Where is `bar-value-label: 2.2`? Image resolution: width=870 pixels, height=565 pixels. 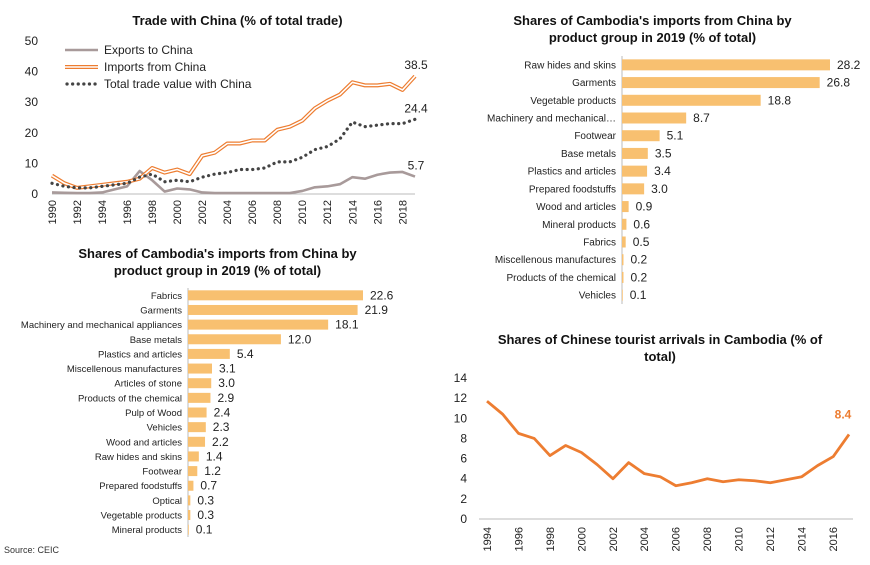
bar-value-label: 2.2 is located at coordinates (220, 442).